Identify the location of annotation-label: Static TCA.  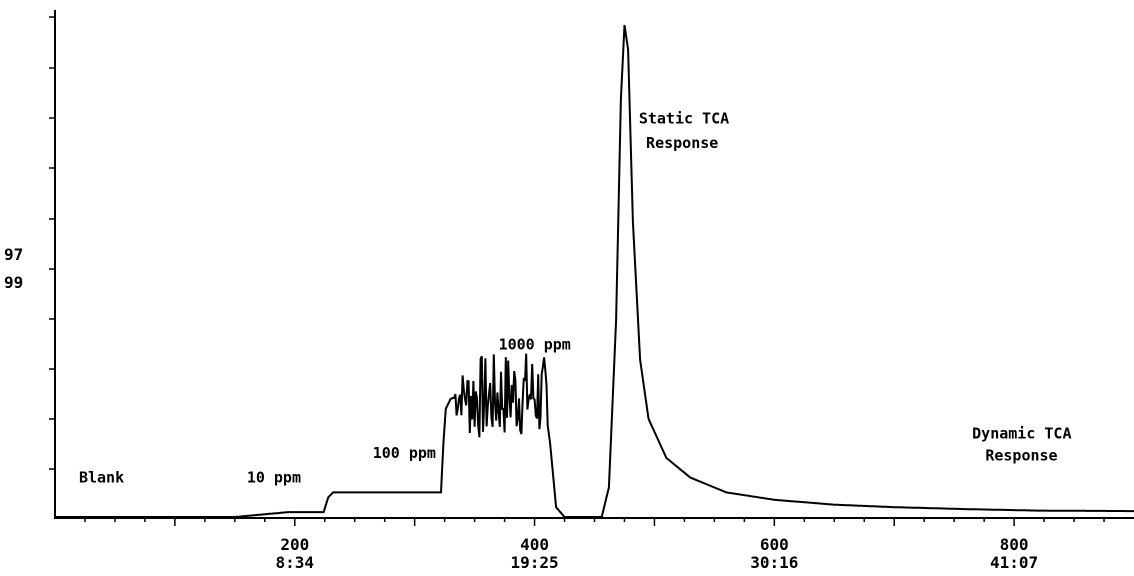
(684, 118).